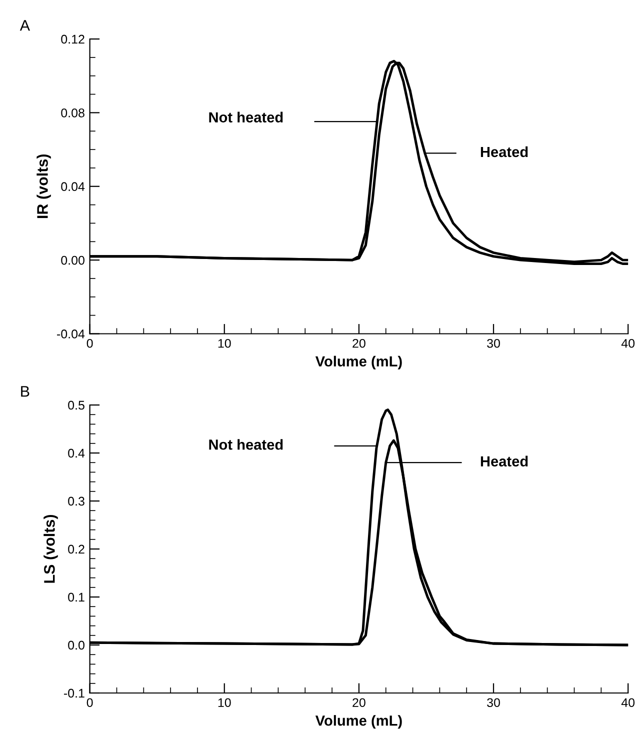 The height and width of the screenshot is (750, 637). Describe the element at coordinates (76, 645) in the screenshot. I see `y-tick-label: 0.0` at that location.